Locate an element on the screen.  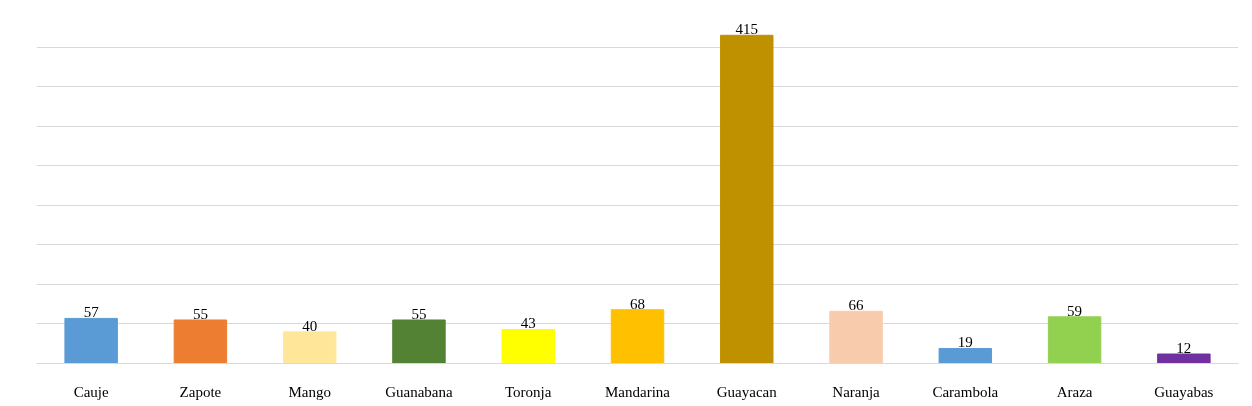
x-tick-label: Mandarina is located at coordinates (638, 391).